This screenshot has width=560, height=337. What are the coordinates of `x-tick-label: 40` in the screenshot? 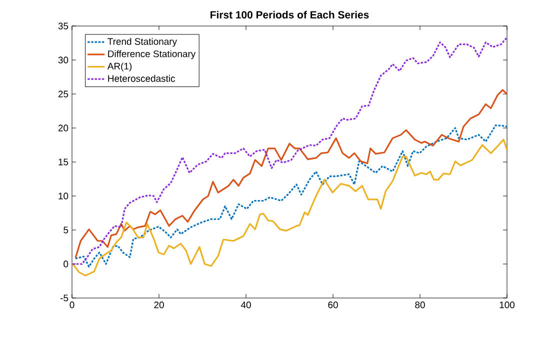 It's located at (245, 305).